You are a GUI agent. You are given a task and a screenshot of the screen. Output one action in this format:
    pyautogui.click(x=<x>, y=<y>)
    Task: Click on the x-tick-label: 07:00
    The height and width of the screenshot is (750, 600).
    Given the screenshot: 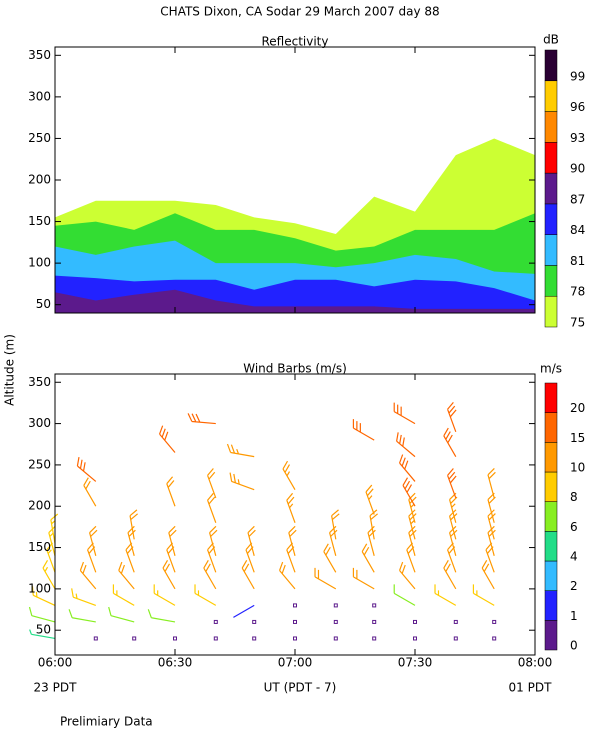 What is the action you would take?
    pyautogui.click(x=295, y=663)
    